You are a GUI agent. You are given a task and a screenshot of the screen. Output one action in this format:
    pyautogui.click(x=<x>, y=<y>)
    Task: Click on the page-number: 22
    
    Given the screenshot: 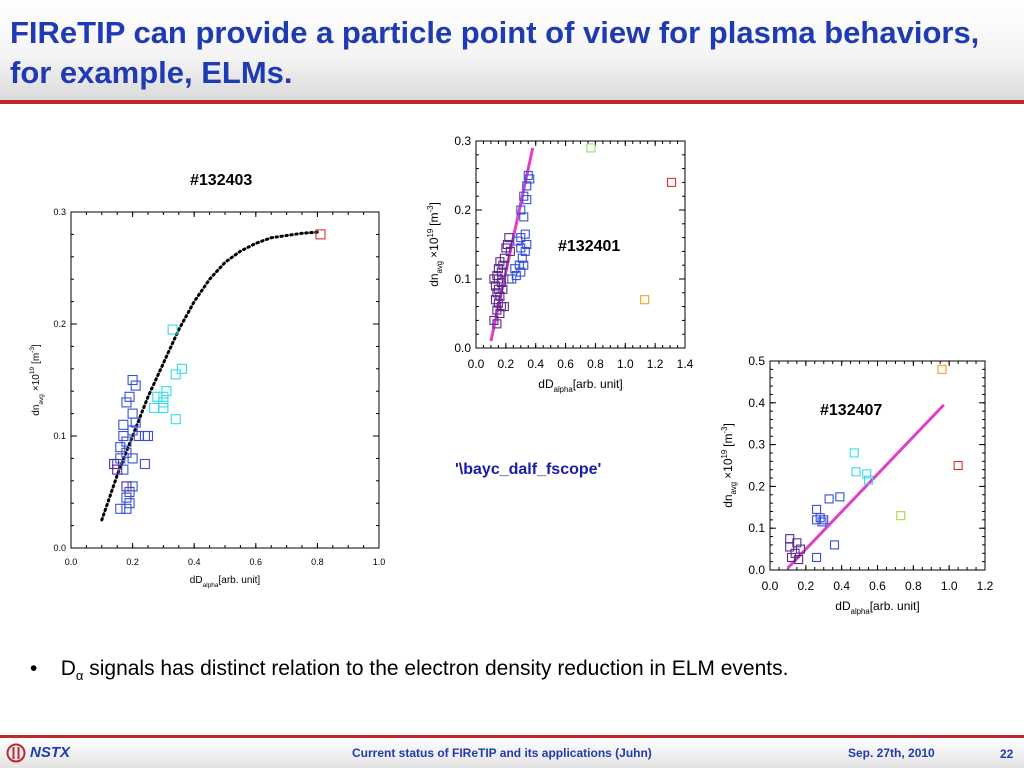 What is the action you would take?
    pyautogui.click(x=1007, y=754)
    